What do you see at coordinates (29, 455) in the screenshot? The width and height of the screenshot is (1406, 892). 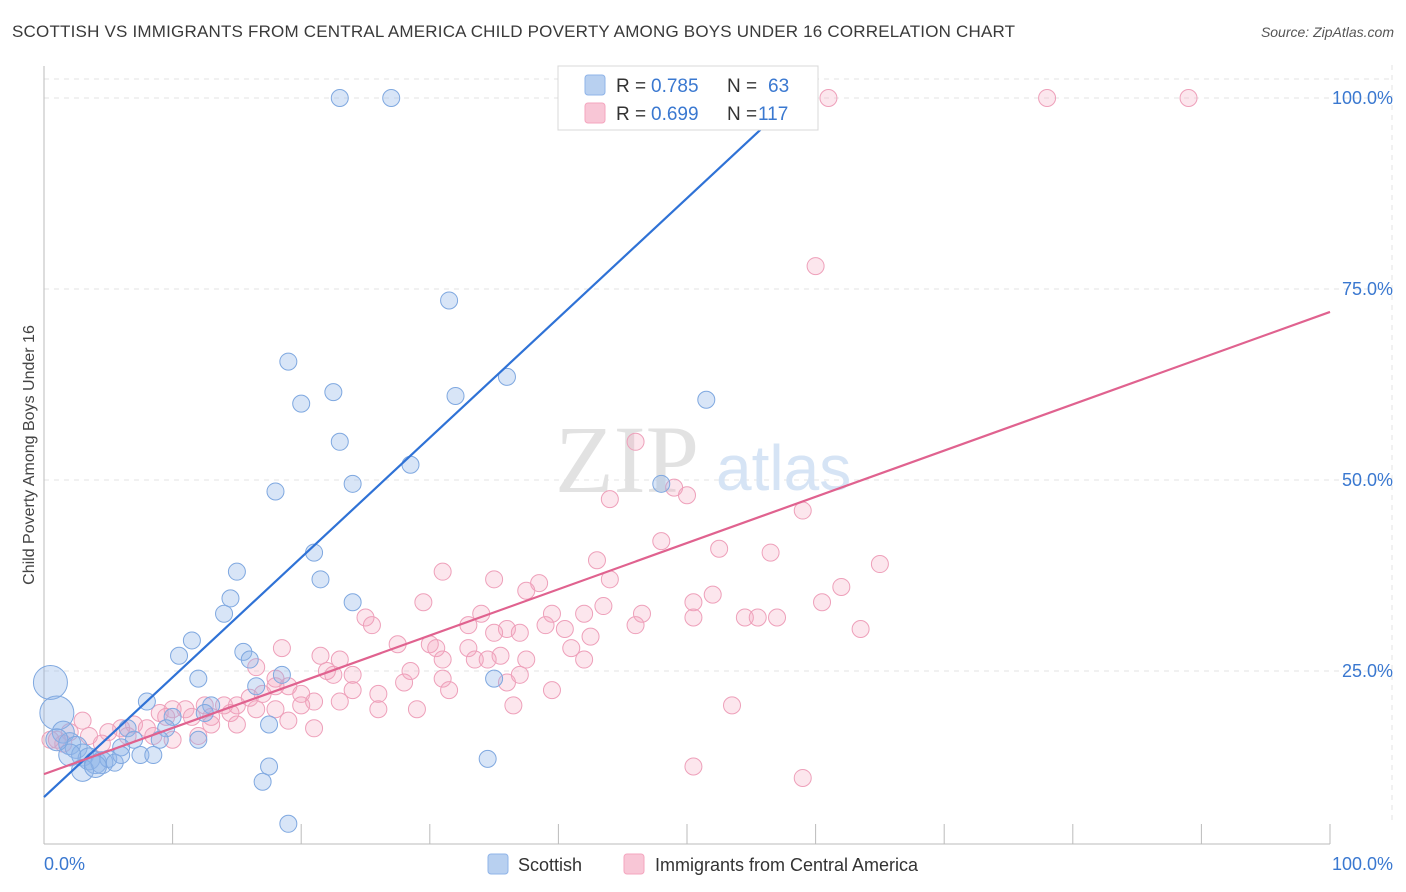 I see `y-axis-label: Child Poverty Among Boys Under 16` at bounding box center [29, 455].